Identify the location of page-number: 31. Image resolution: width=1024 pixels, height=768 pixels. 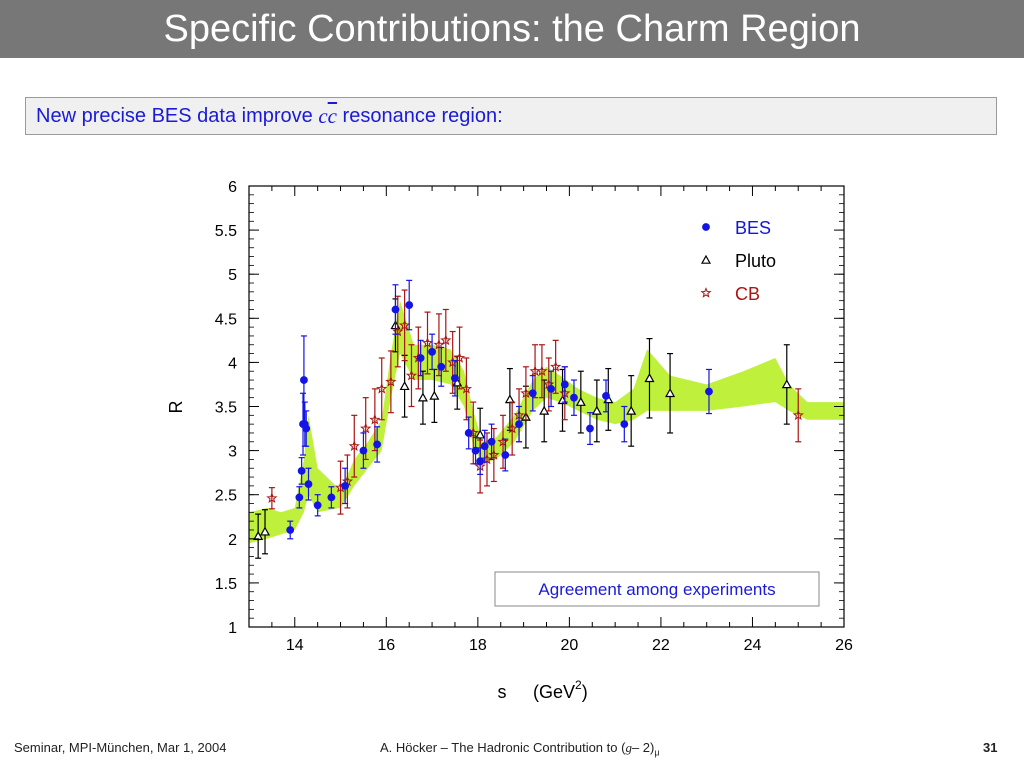
(990, 747).